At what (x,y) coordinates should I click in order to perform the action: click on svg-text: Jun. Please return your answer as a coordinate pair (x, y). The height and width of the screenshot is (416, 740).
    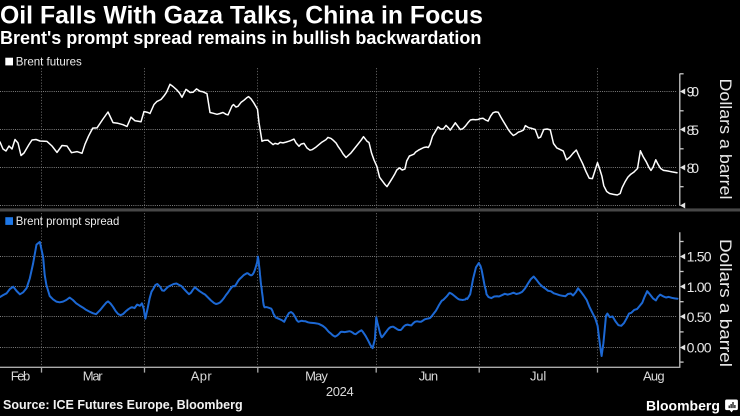
    Looking at the image, I should click on (428, 376).